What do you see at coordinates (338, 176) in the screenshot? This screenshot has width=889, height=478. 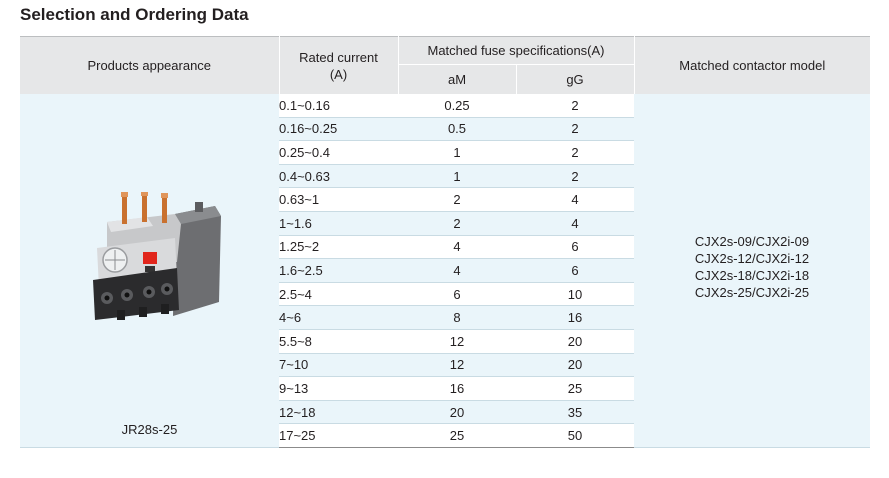 I see `rated-current-cell: 0.4~0.63` at bounding box center [338, 176].